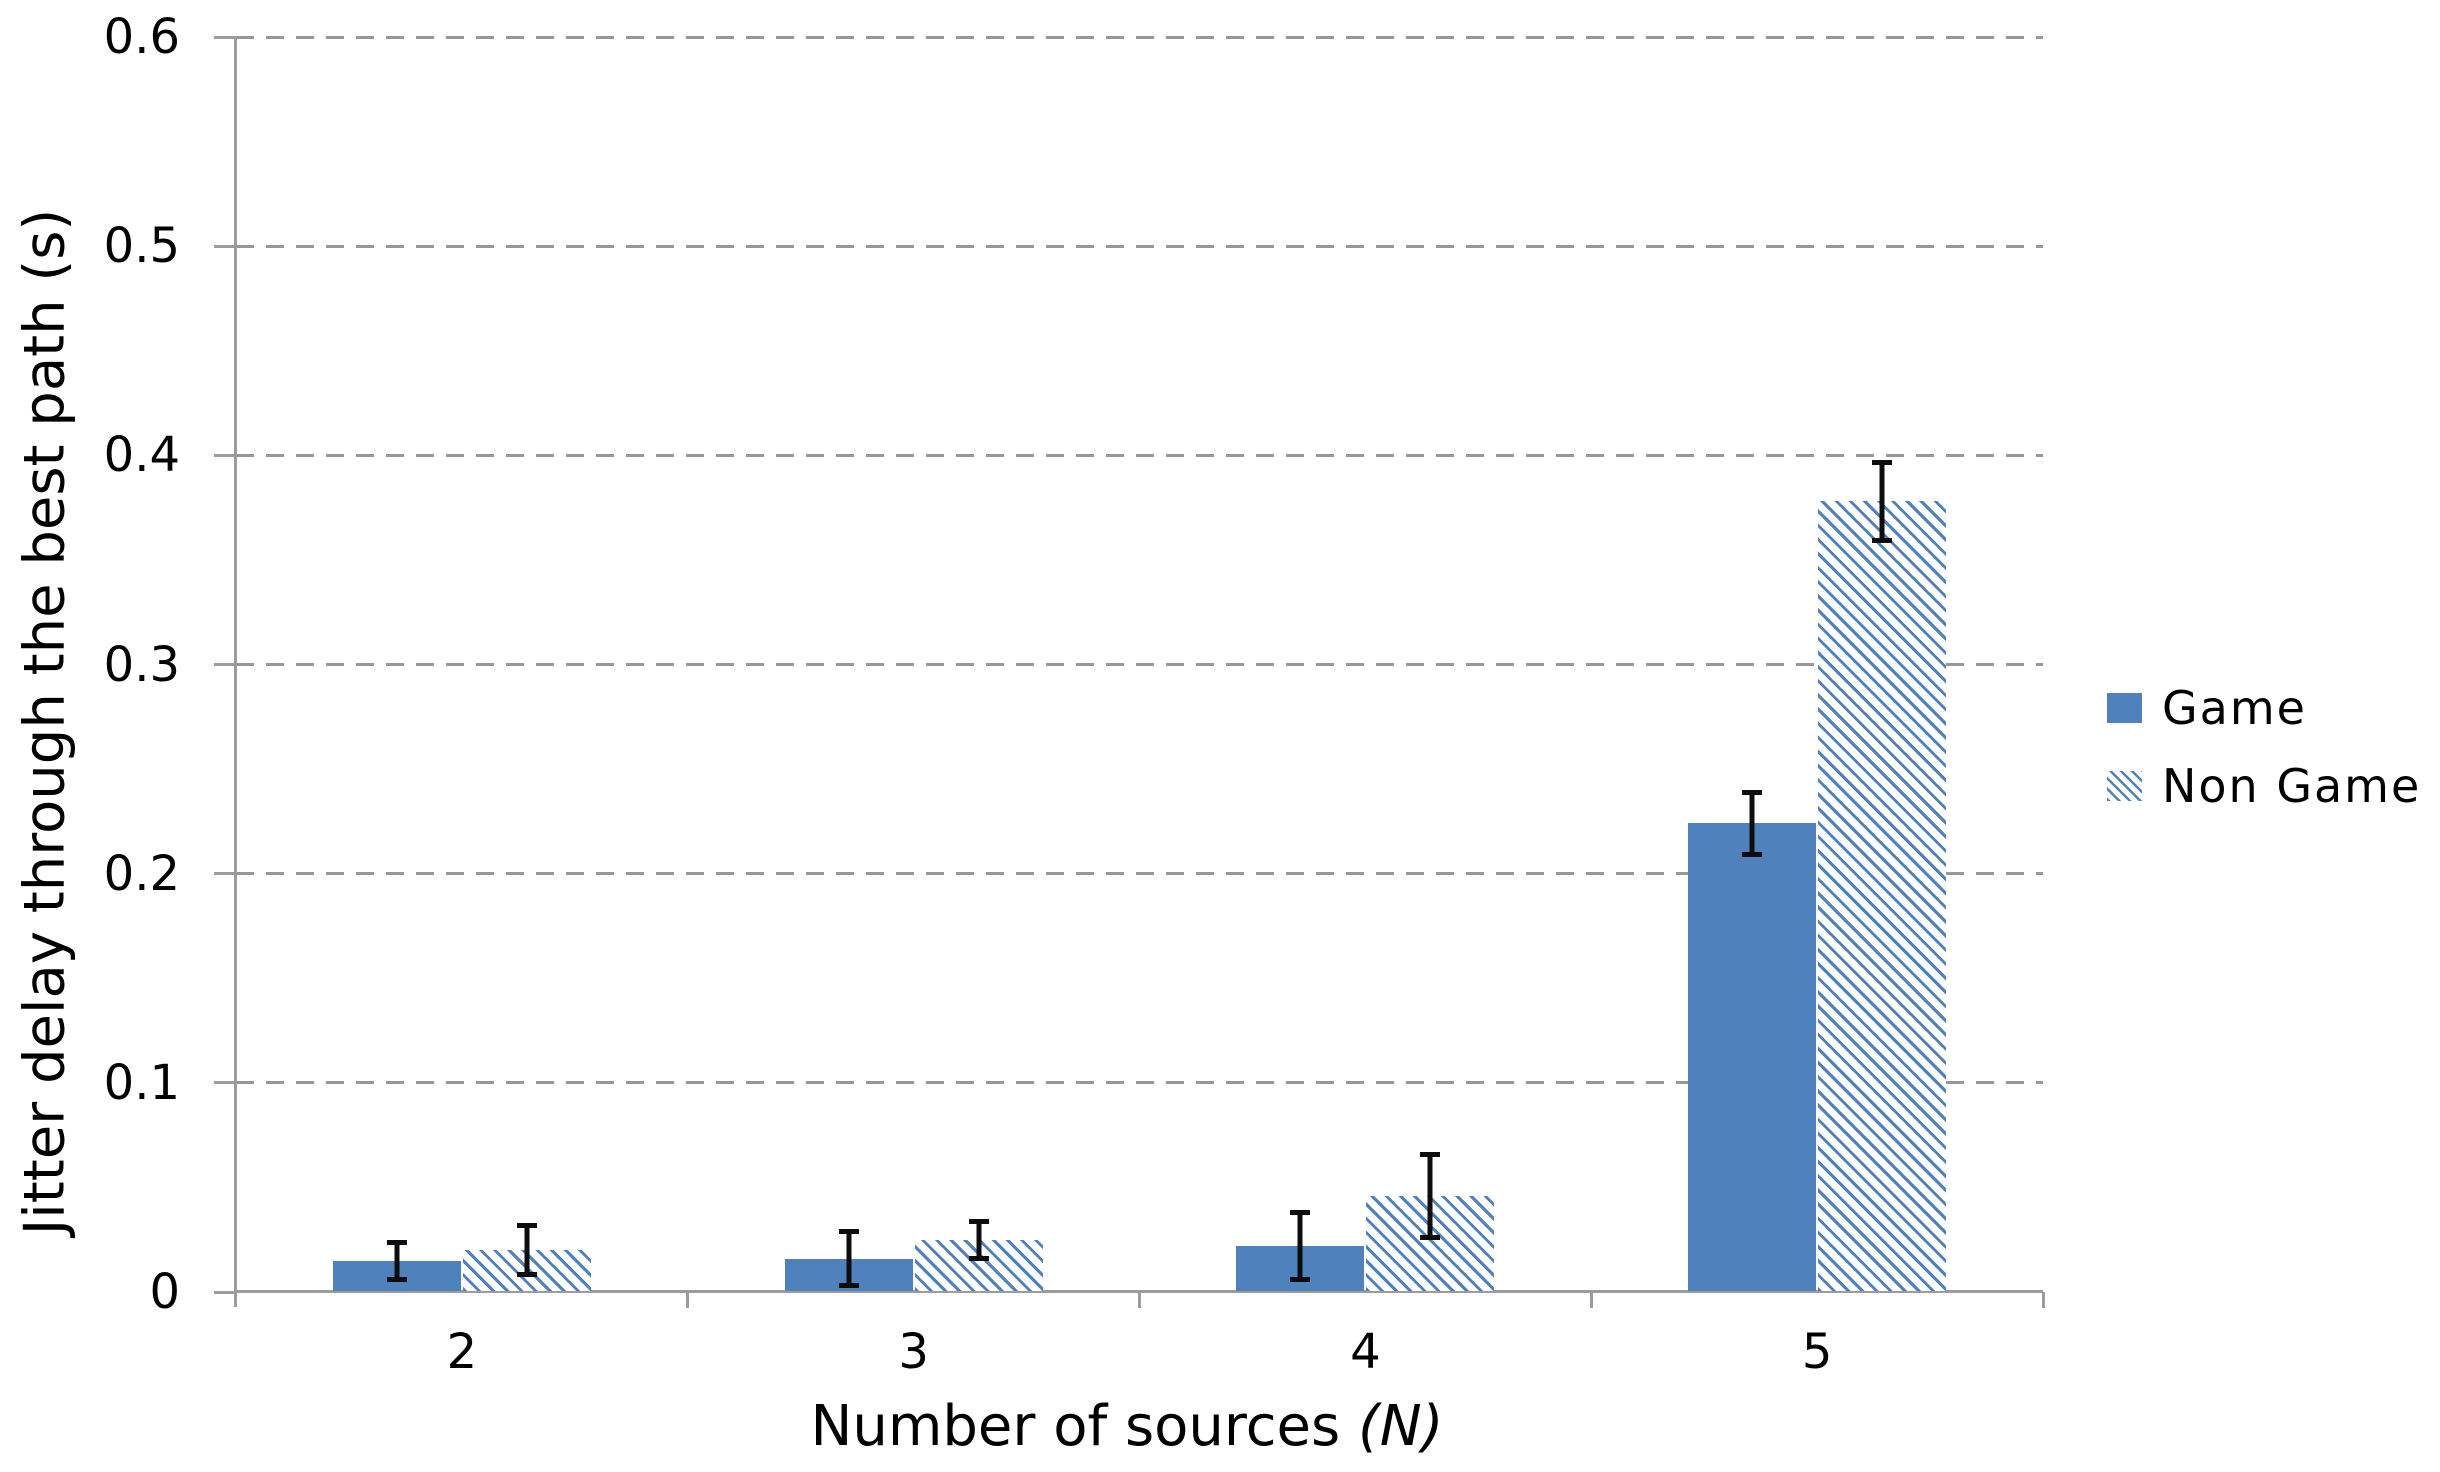 The width and height of the screenshot is (2440, 1472). Describe the element at coordinates (1139, 455) in the screenshot. I see `gridline-0.4` at that location.